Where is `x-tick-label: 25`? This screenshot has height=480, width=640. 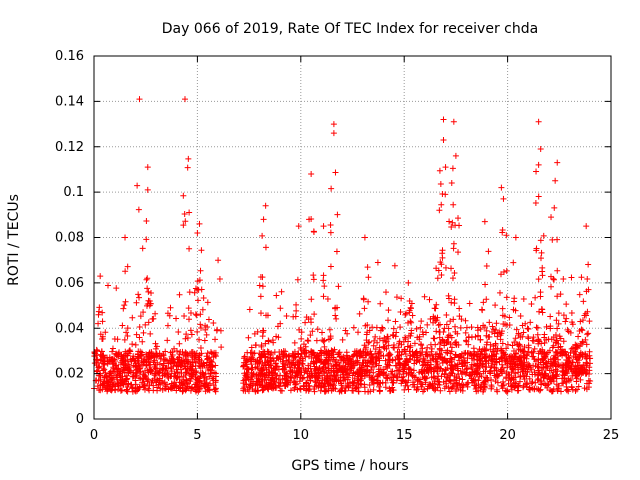 x-tick-label: 25 is located at coordinates (611, 435).